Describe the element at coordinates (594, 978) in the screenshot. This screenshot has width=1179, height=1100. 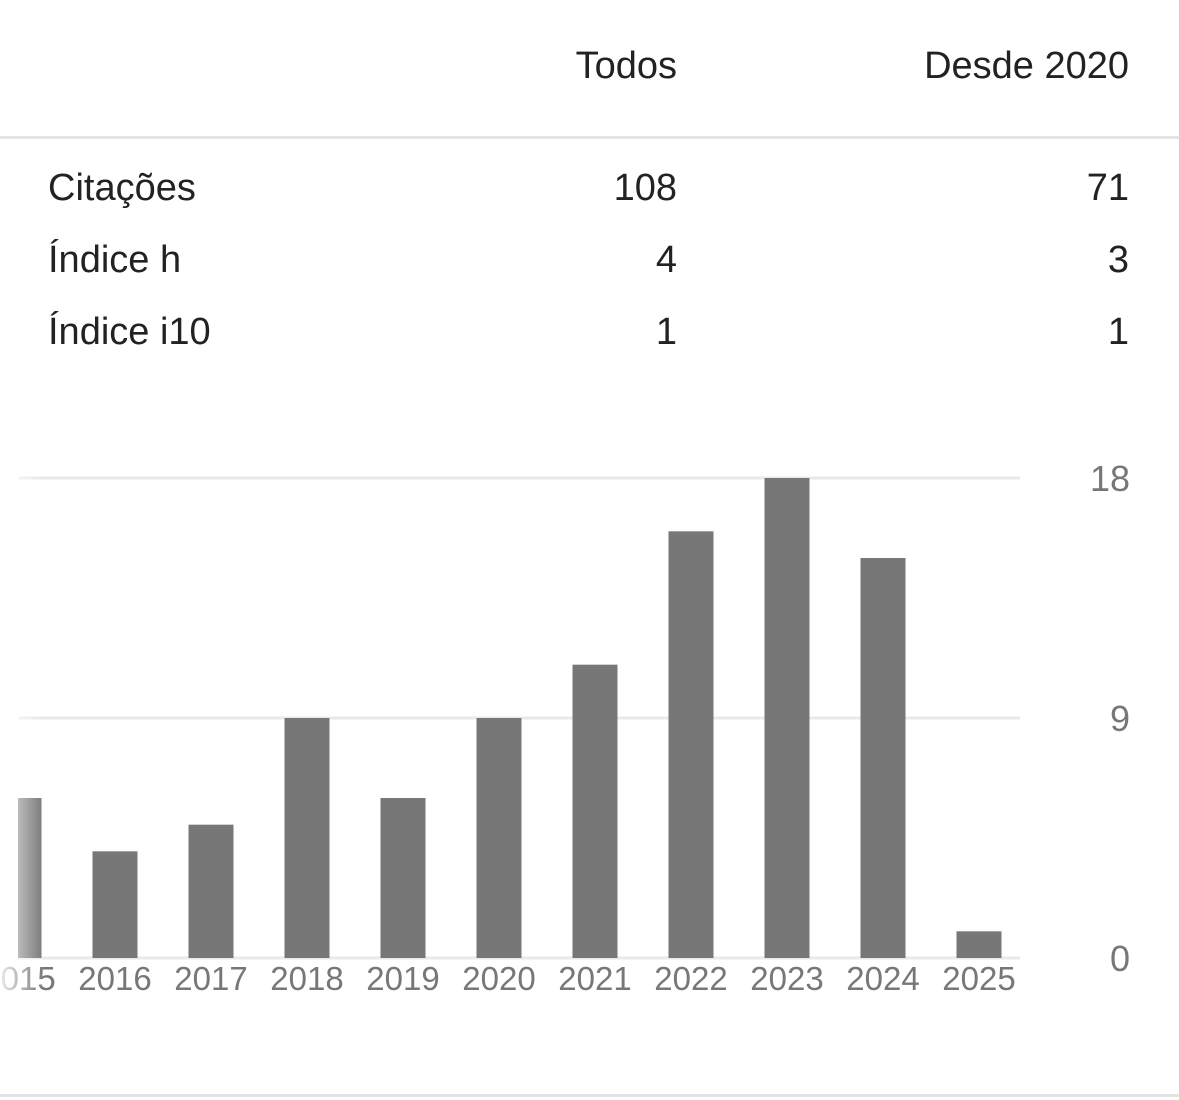
I see `x-tick-label: 2021` at that location.